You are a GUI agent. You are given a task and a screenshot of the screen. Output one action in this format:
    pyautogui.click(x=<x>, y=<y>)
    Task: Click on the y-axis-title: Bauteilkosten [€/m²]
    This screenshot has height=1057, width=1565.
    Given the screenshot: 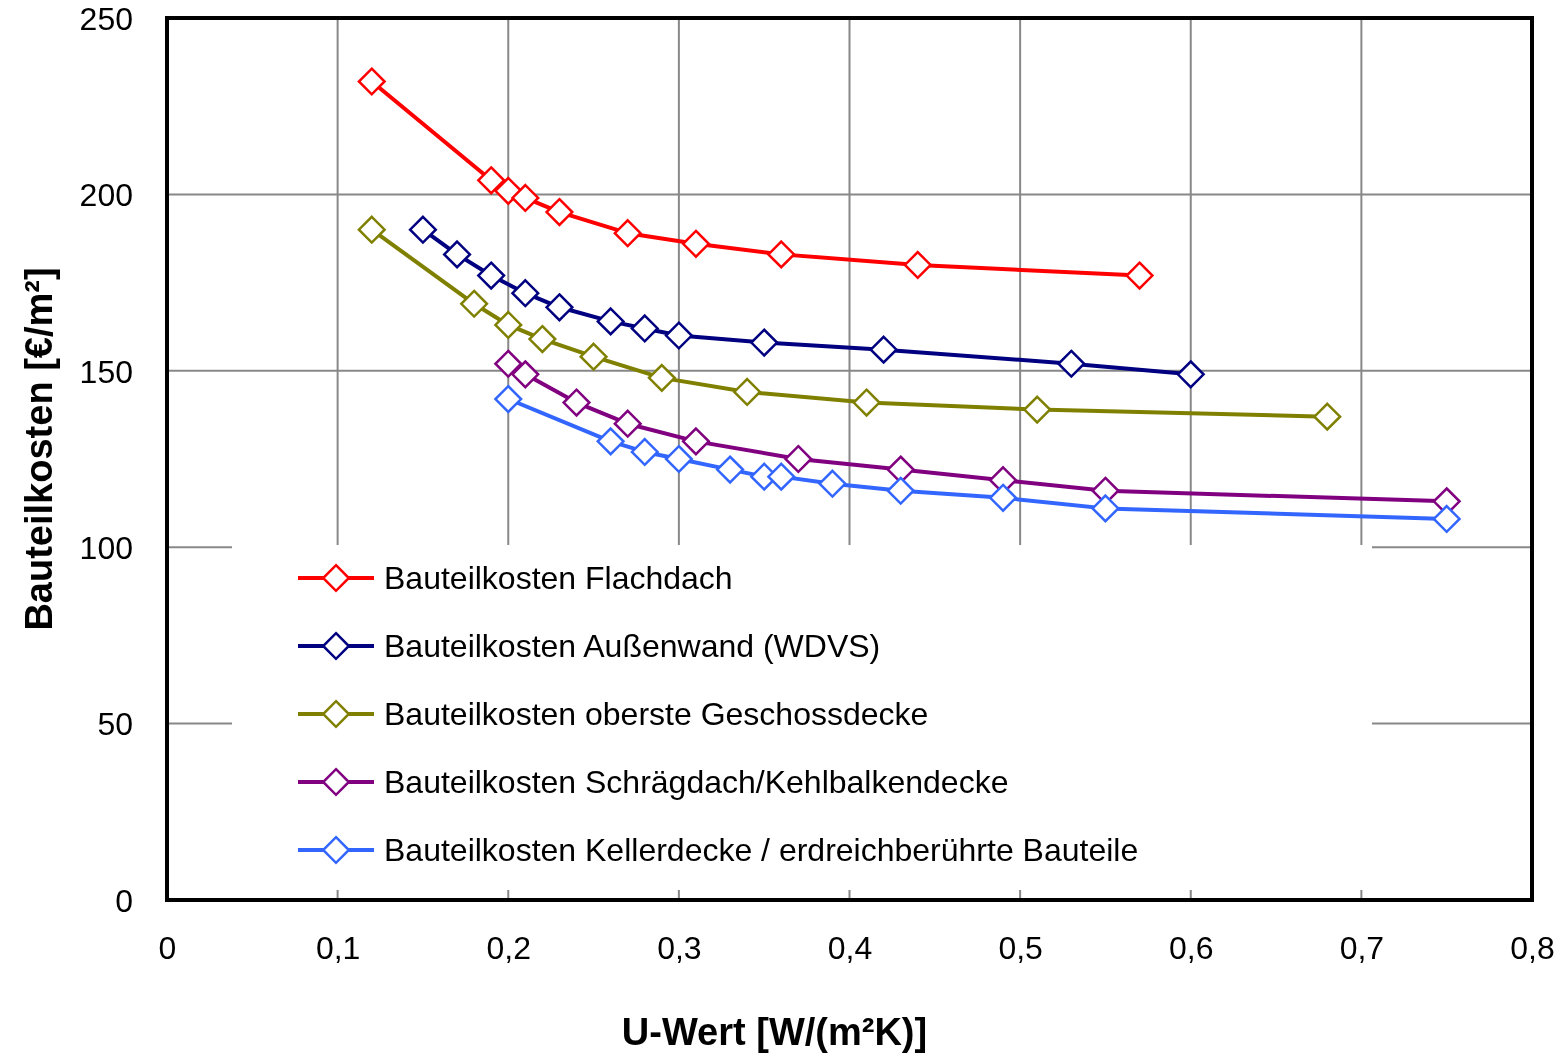 What is the action you would take?
    pyautogui.click(x=39, y=449)
    